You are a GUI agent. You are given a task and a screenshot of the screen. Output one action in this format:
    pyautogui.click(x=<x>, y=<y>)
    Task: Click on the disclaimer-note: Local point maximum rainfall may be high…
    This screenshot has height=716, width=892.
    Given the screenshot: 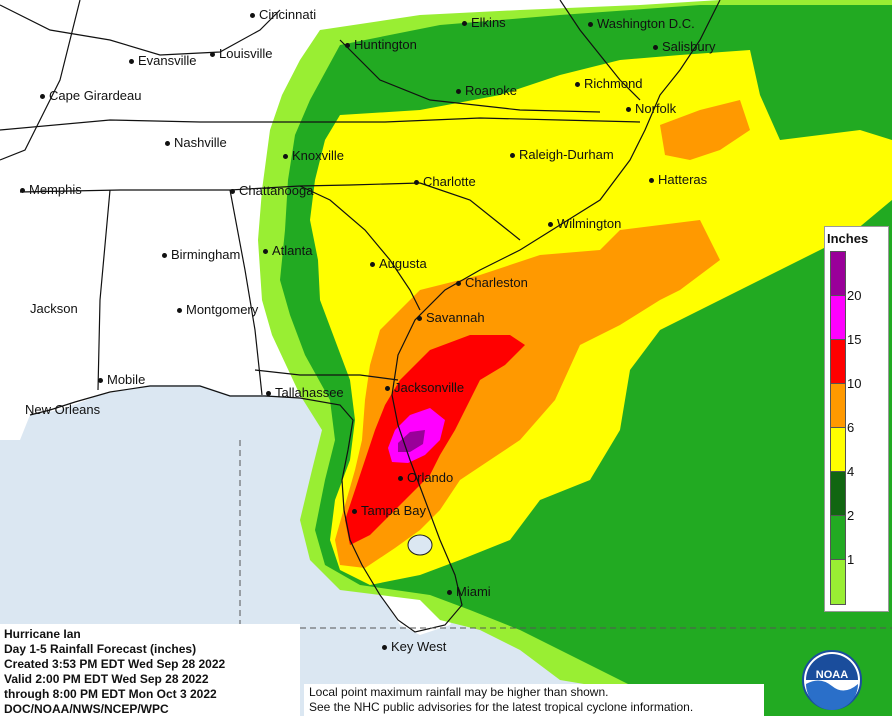 What is the action you would take?
    pyautogui.click(x=534, y=700)
    